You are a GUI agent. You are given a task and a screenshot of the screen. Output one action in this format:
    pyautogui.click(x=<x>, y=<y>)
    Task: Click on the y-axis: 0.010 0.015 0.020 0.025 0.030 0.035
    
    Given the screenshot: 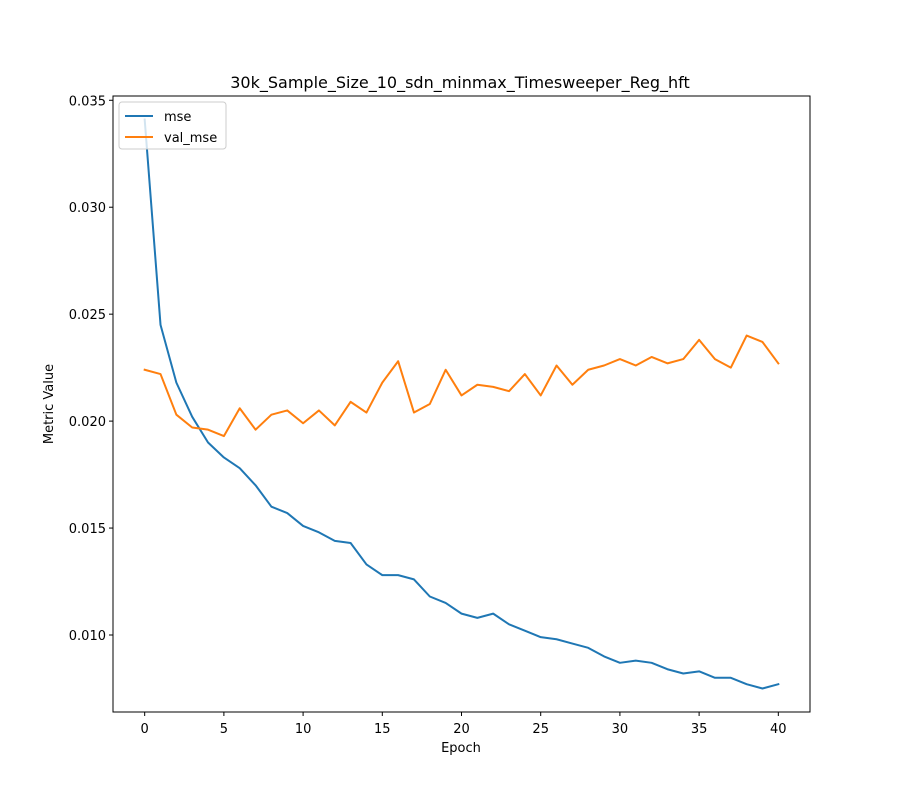 What is the action you would take?
    pyautogui.click(x=91, y=369)
    